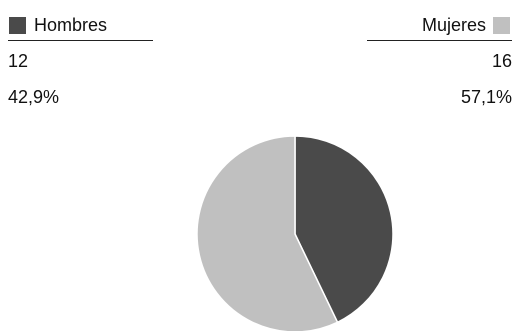  I want to click on legend-mujeres-header: Mujeres, so click(439, 25).